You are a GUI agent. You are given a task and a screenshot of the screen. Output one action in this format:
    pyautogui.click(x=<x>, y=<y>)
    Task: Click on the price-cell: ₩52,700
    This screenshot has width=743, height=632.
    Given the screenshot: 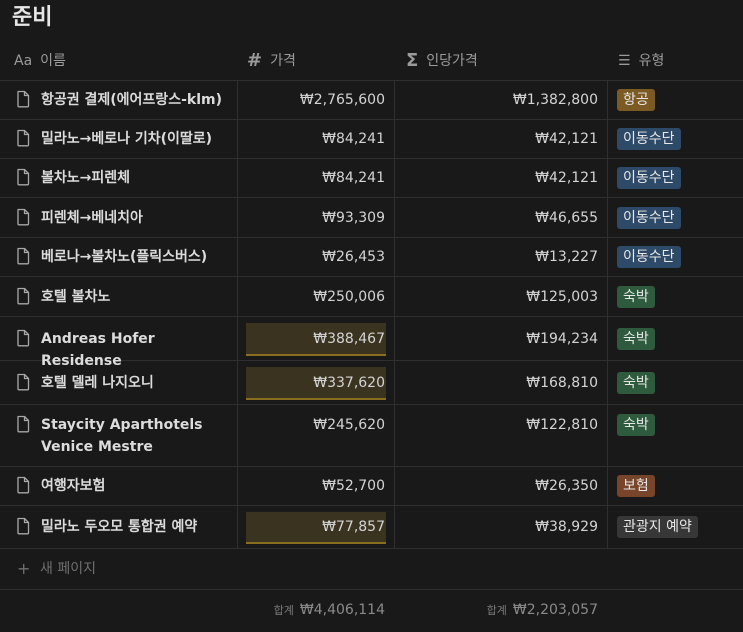 What is the action you would take?
    pyautogui.click(x=316, y=486)
    